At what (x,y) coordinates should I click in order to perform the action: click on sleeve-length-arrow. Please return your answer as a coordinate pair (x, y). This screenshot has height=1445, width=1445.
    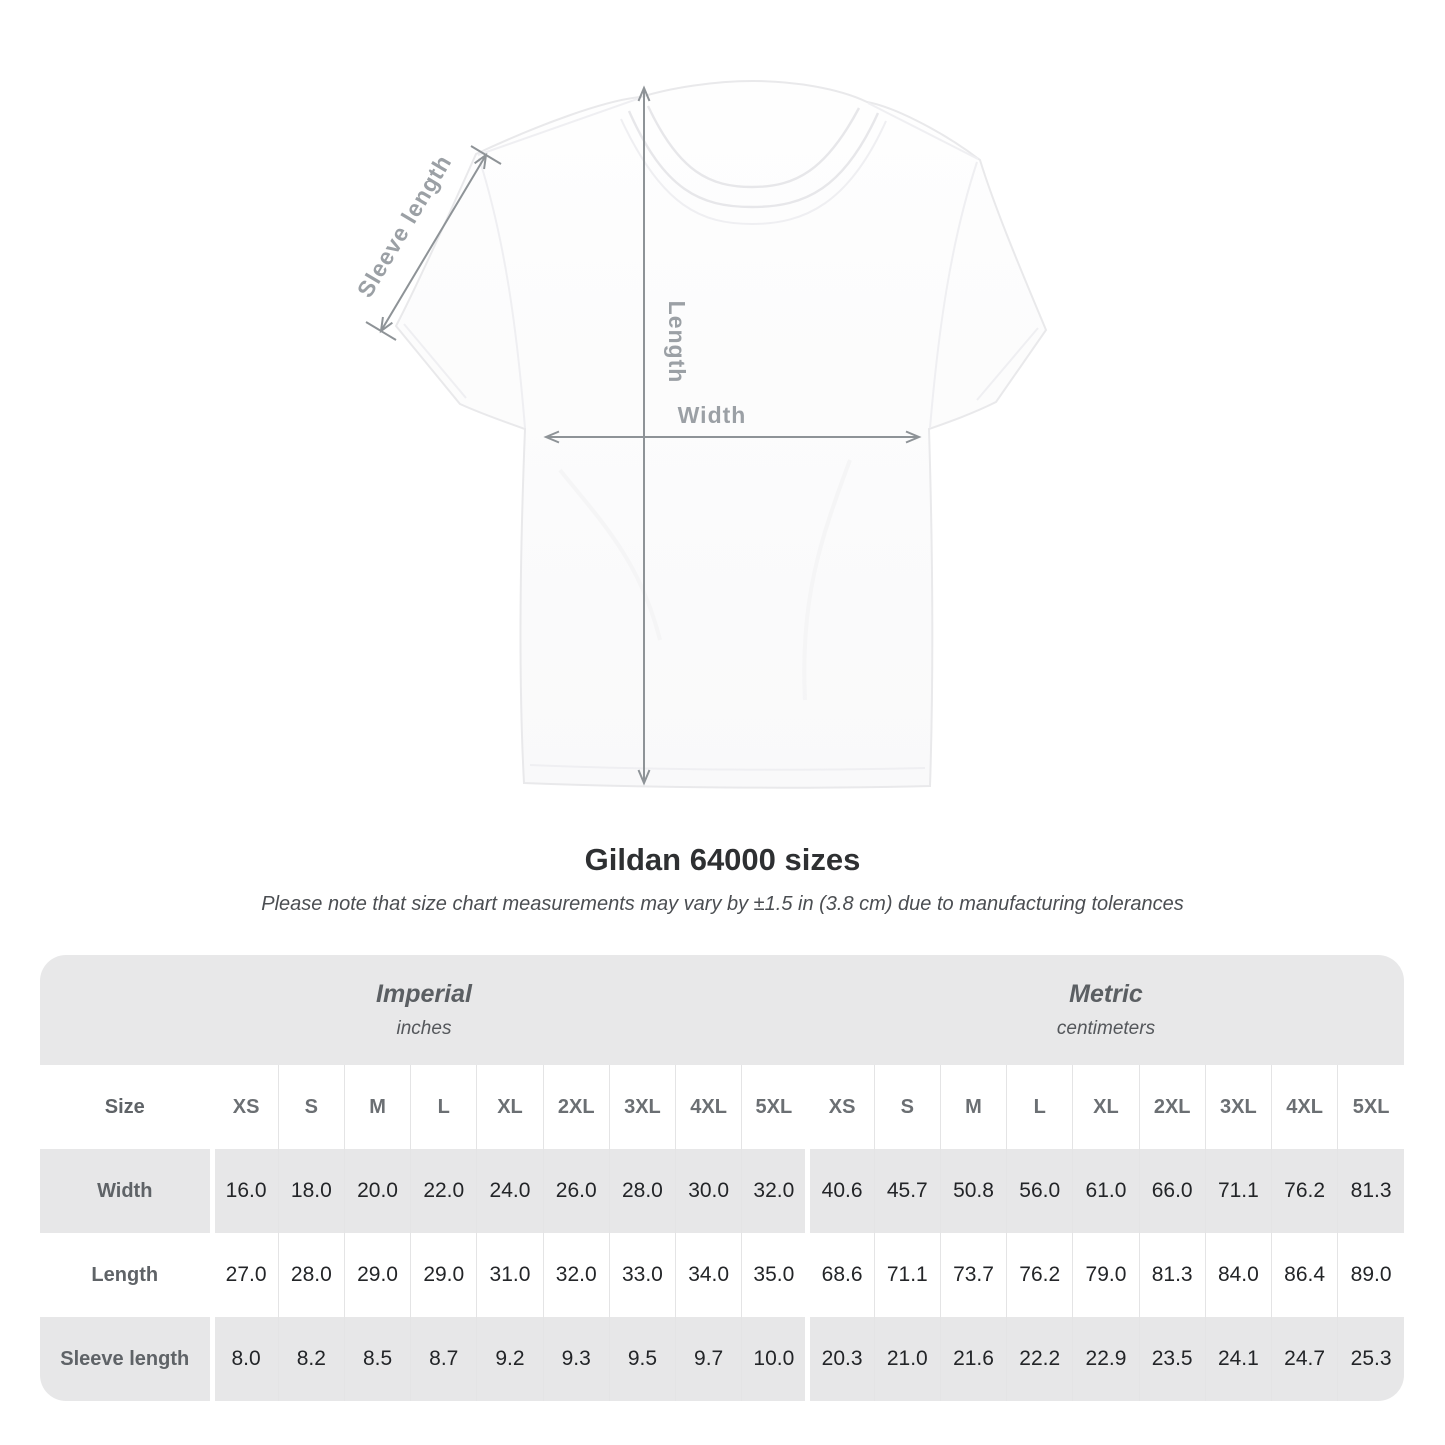
    Looking at the image, I should click on (433, 243).